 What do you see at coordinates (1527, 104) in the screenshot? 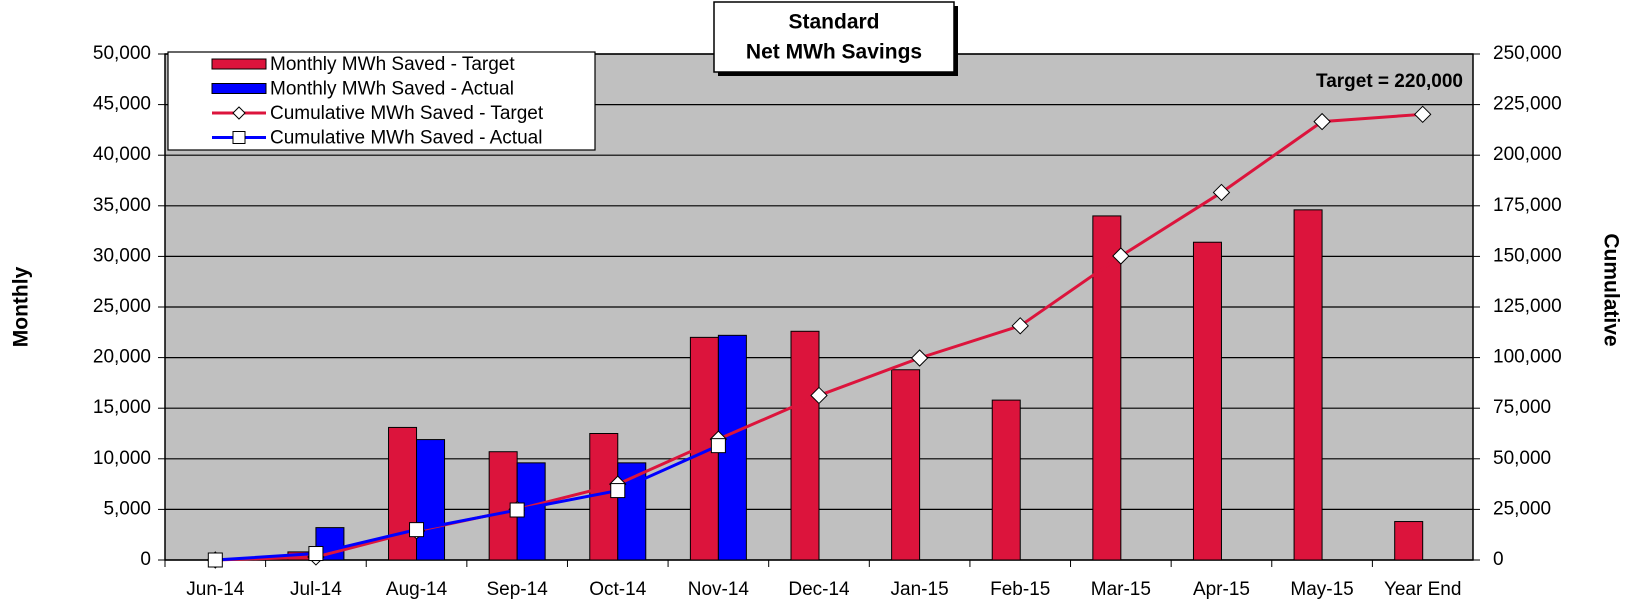
I see `y2-tick-label: 225,000` at bounding box center [1527, 104].